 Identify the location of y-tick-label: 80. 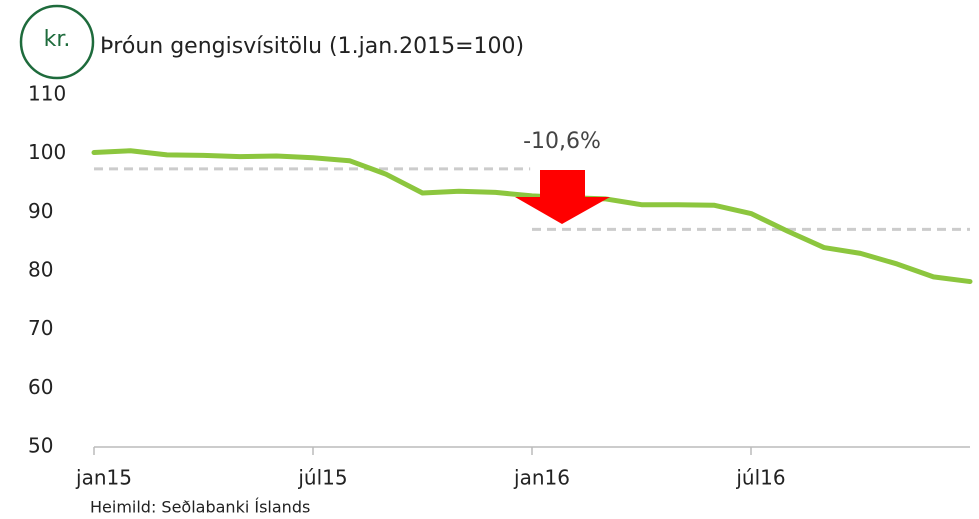
(40, 270).